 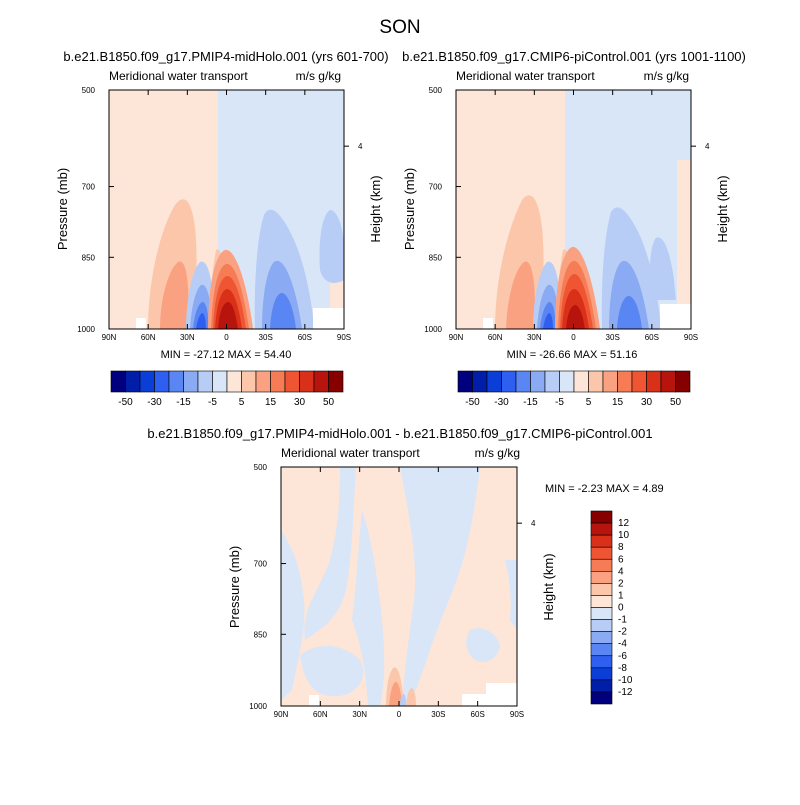 I want to click on panel-3-neg-small, so click(x=403, y=700).